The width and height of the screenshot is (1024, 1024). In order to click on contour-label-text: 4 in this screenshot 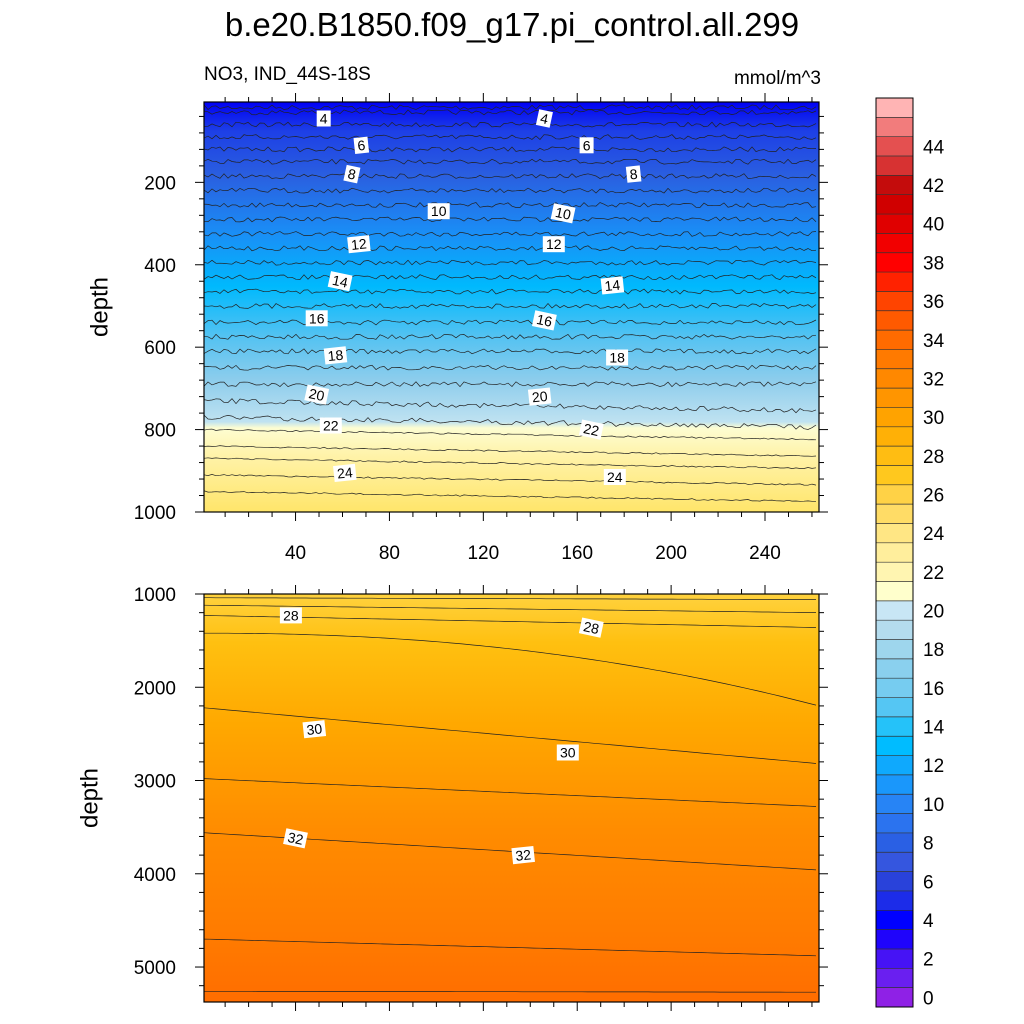, I will do `click(324, 119)`.